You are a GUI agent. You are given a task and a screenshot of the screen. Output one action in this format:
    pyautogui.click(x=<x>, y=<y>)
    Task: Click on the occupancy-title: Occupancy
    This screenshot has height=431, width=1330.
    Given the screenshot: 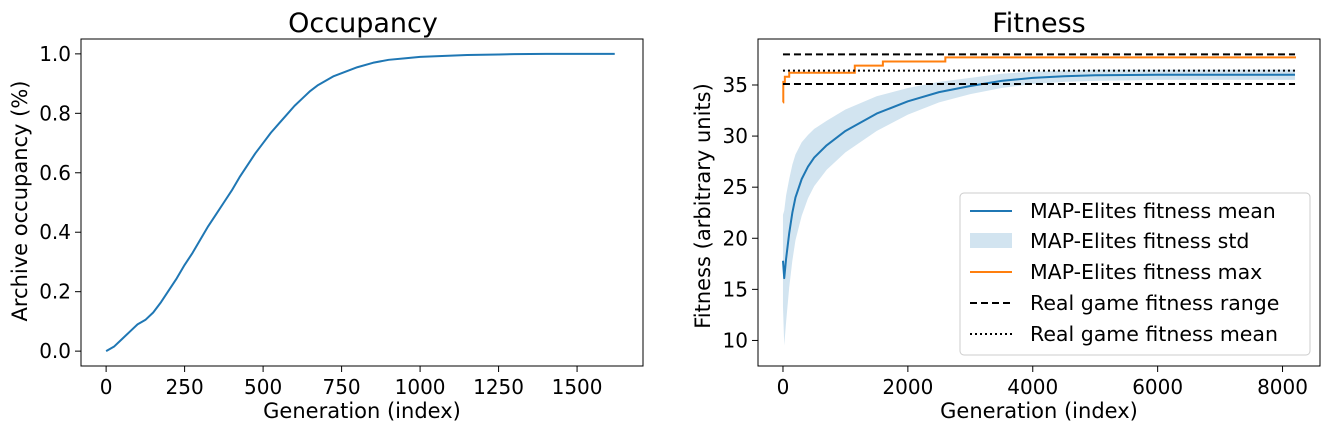 What is the action you would take?
    pyautogui.click(x=363, y=23)
    